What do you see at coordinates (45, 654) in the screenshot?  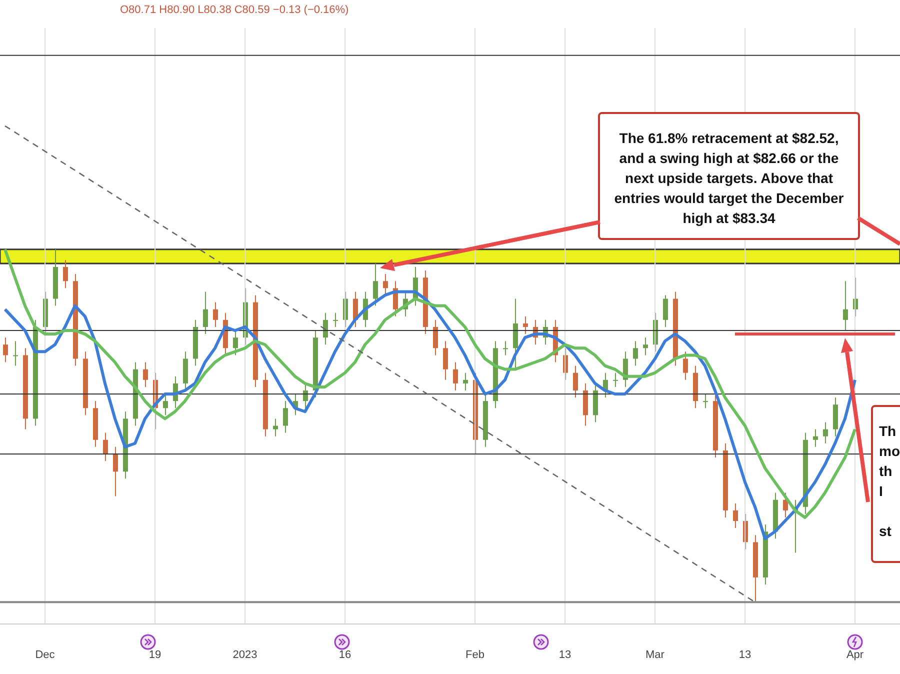 I see `x-tick-label: Dec` at bounding box center [45, 654].